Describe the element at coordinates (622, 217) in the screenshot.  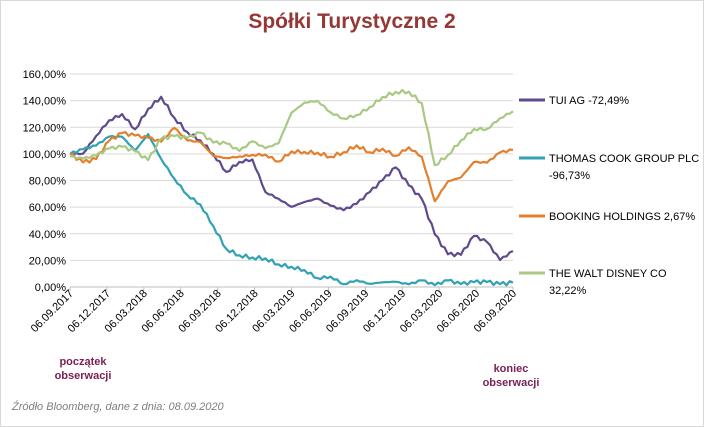
I see `legend-label-2: BOOKING HOLDINGS 2,67%` at that location.